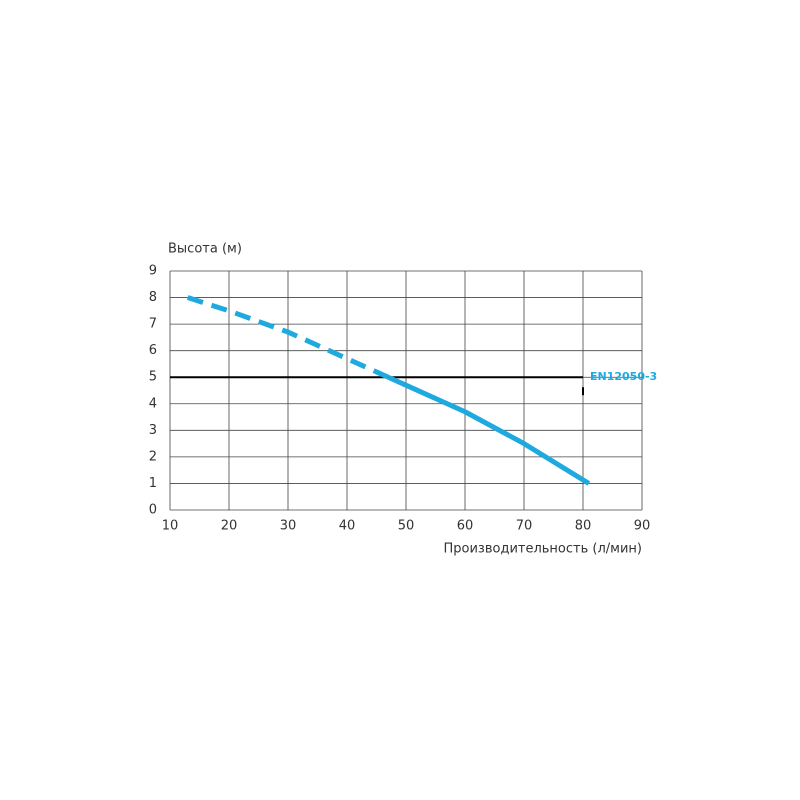 This screenshot has width=800, height=800. Describe the element at coordinates (170, 526) in the screenshot. I see `x-tick-label: 10` at that location.